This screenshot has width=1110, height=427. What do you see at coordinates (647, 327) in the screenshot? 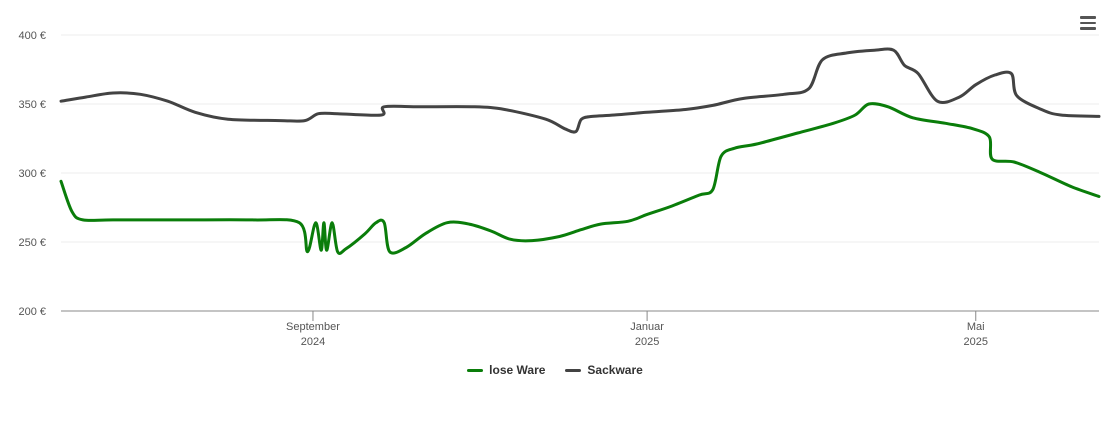
I see `x-tick-label-month: Januar` at bounding box center [647, 327].